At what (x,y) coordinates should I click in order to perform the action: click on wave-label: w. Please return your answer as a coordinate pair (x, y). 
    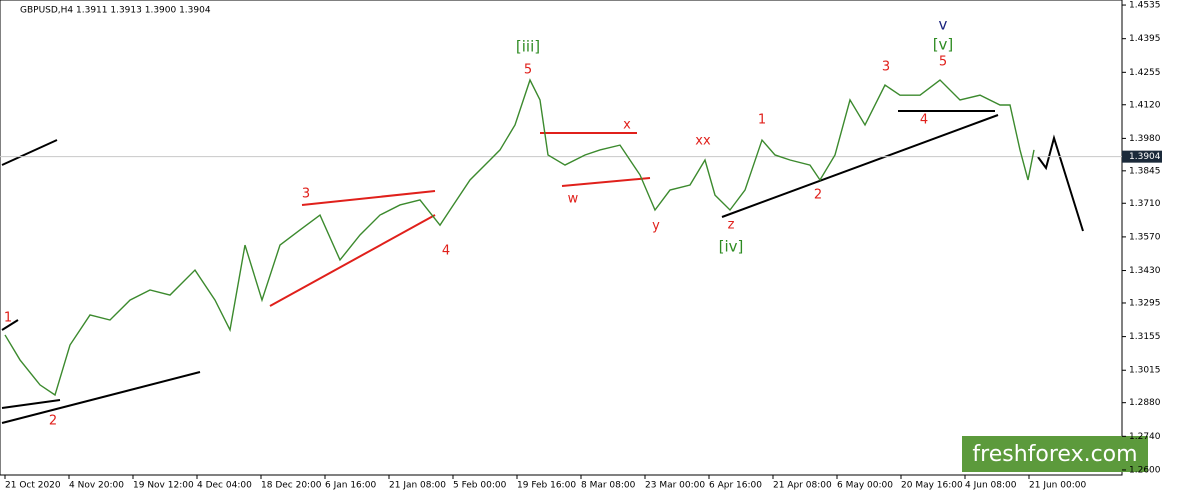
    Looking at the image, I should click on (573, 198).